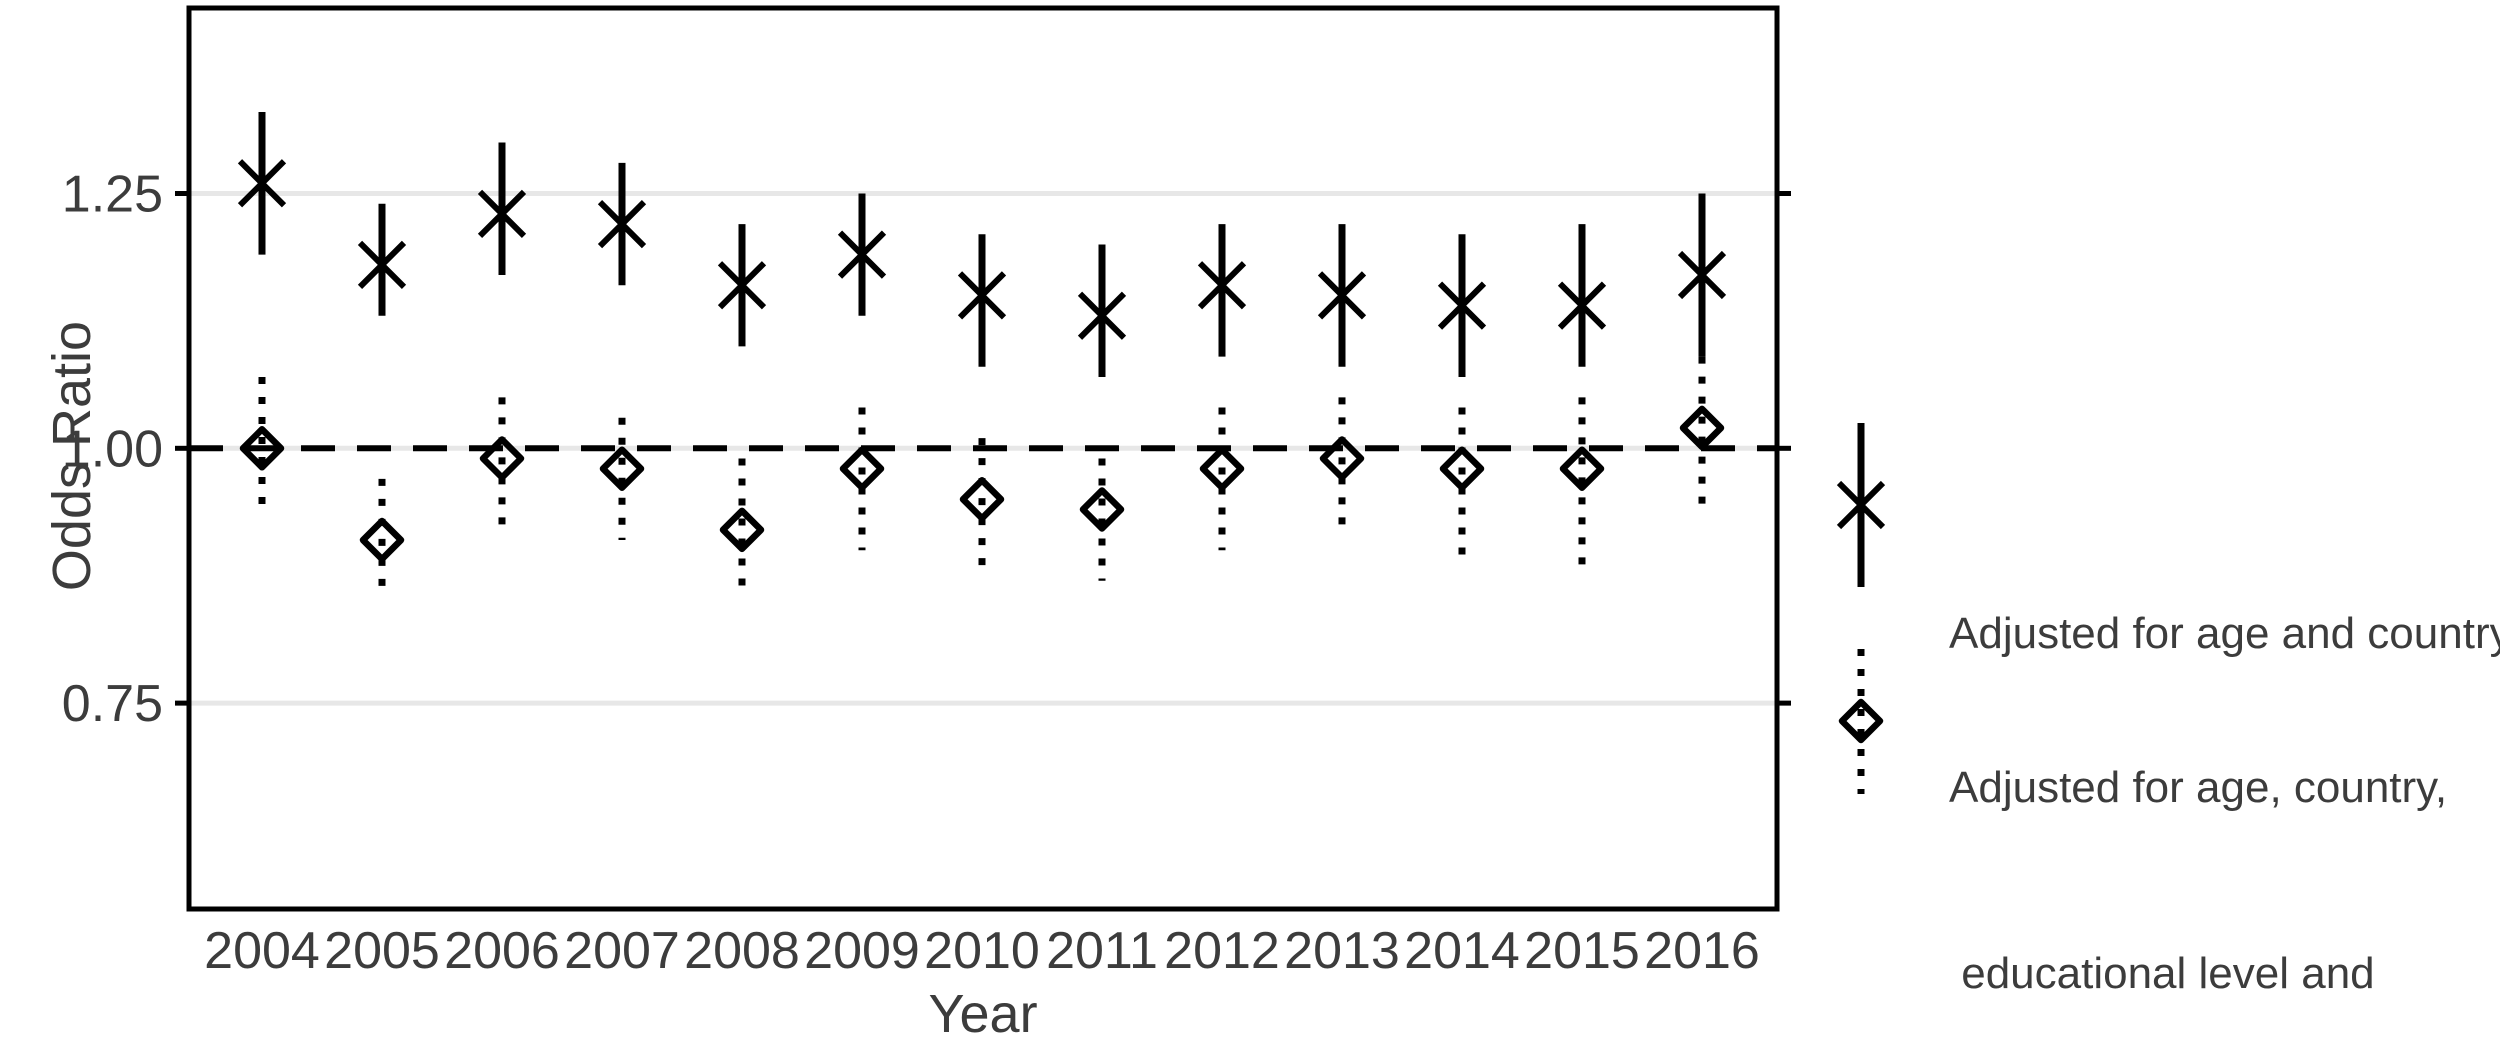 This screenshot has height=1045, width=2500. Describe the element at coordinates (502, 458) in the screenshot. I see `diamond-marker-2006` at that location.